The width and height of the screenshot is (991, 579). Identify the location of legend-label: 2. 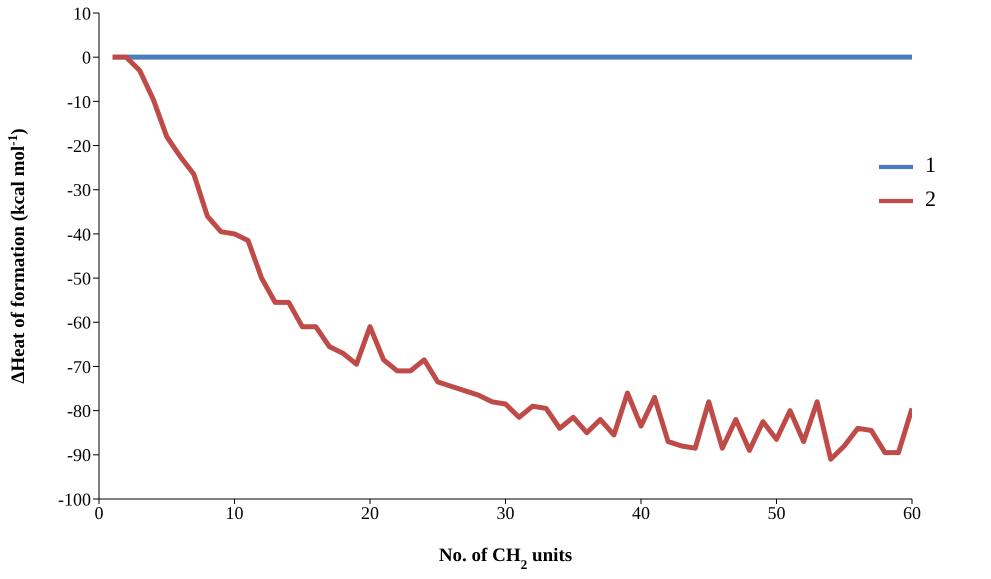
(930, 199).